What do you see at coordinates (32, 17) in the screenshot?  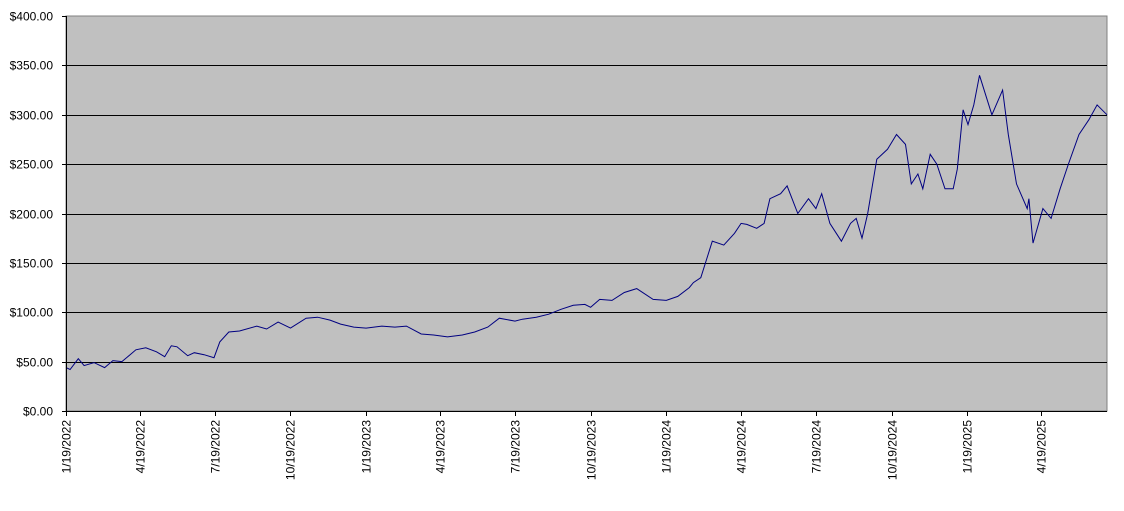 I see `y-tick-label: $400.00` at bounding box center [32, 17].